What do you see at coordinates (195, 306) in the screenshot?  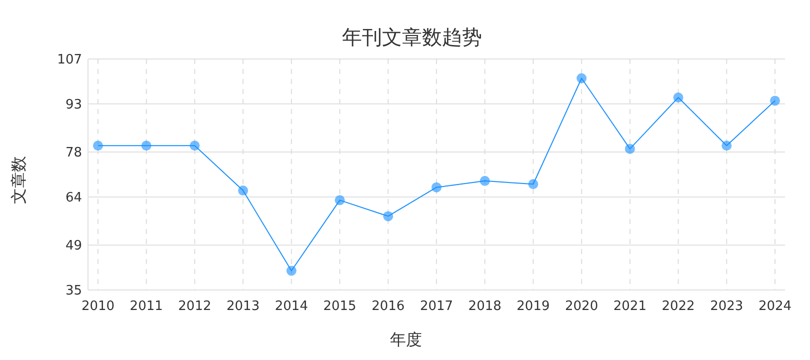 I see `x-tick-label: 2012` at bounding box center [195, 306].